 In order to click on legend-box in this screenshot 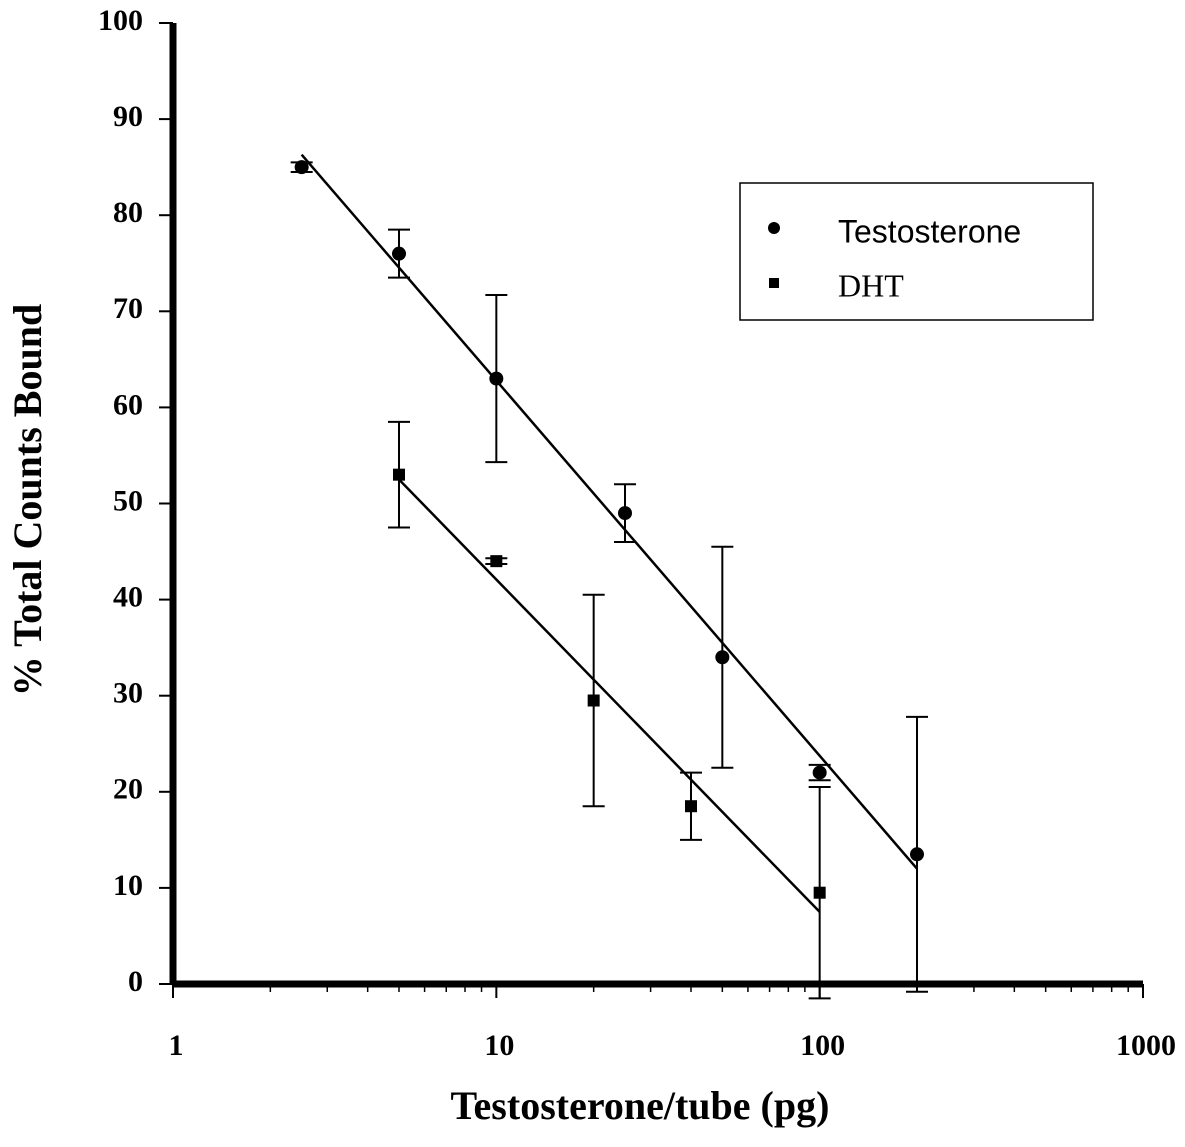, I will do `click(916, 251)`.